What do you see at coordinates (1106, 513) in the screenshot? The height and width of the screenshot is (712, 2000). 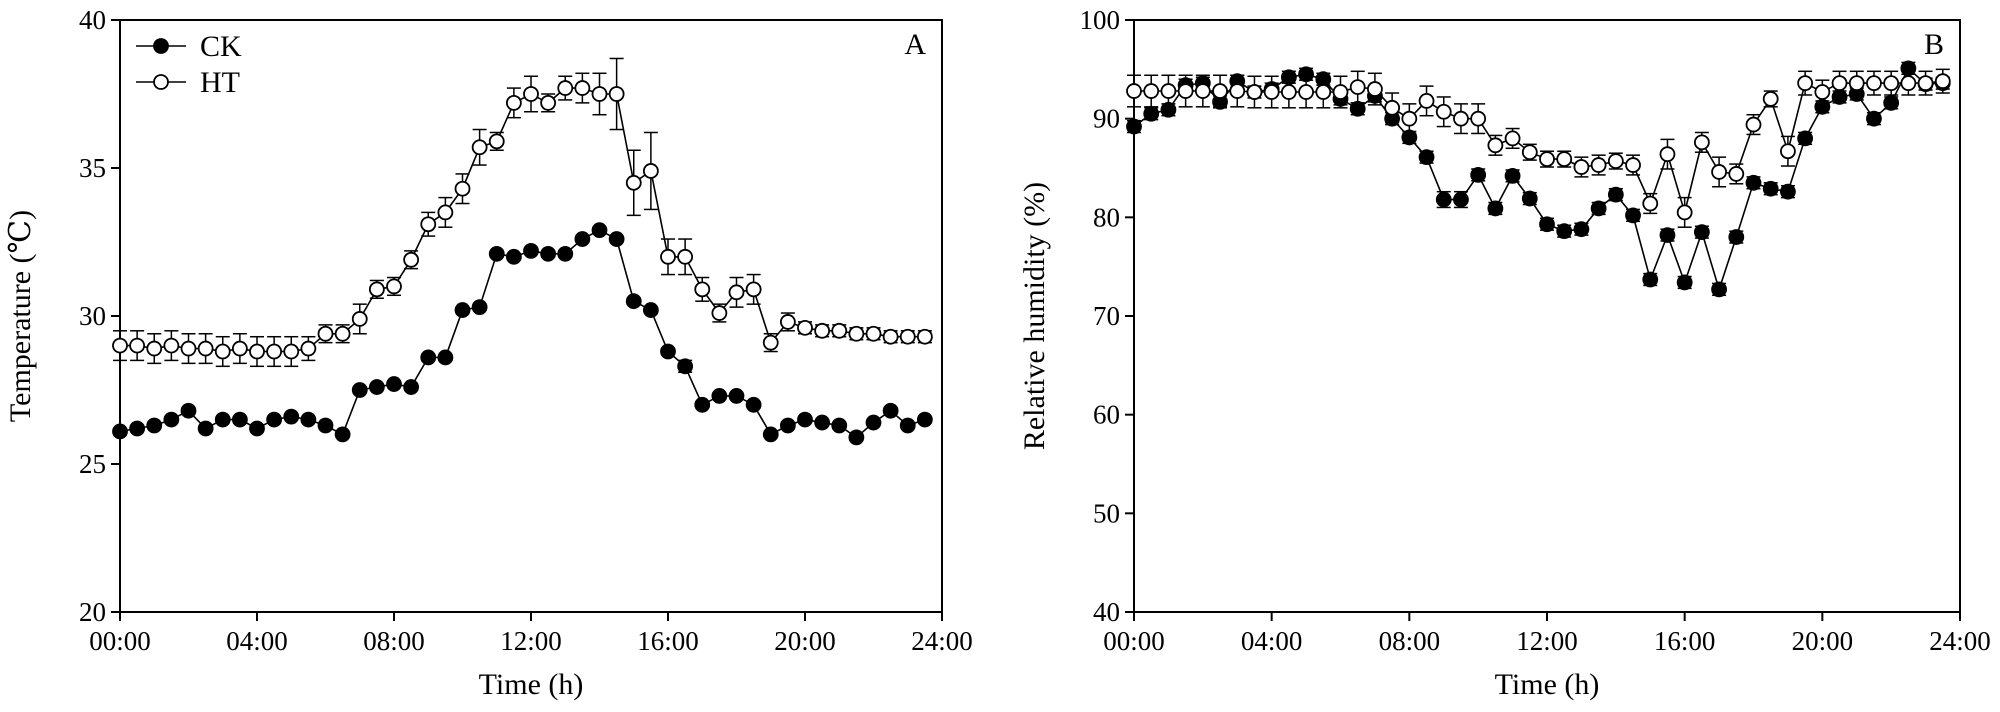 I see `y-tick-label: 50` at bounding box center [1106, 513].